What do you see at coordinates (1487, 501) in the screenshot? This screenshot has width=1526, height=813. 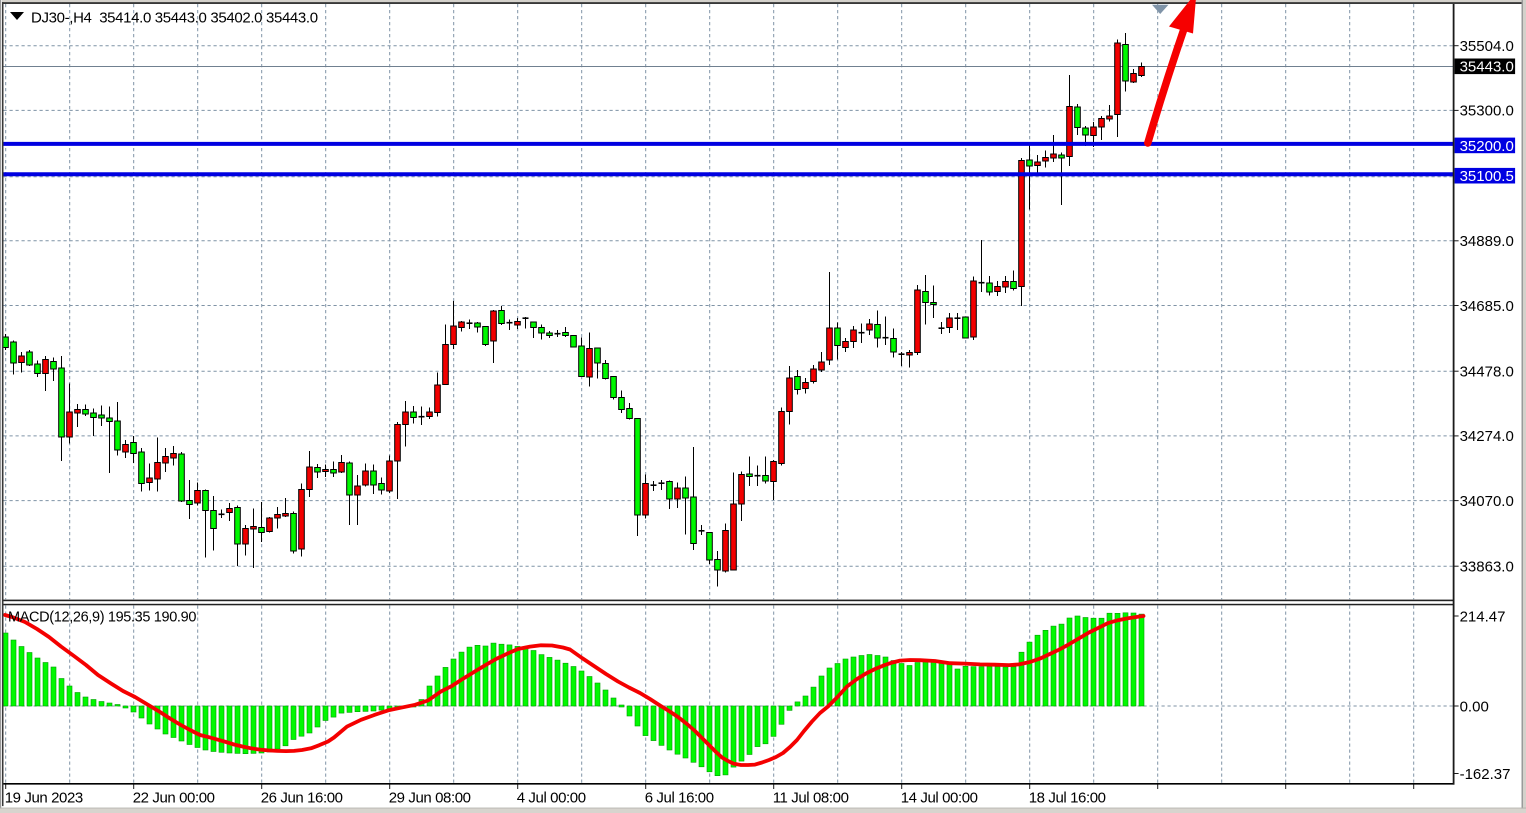 I see `svg-text: 34070.0` at bounding box center [1487, 501].